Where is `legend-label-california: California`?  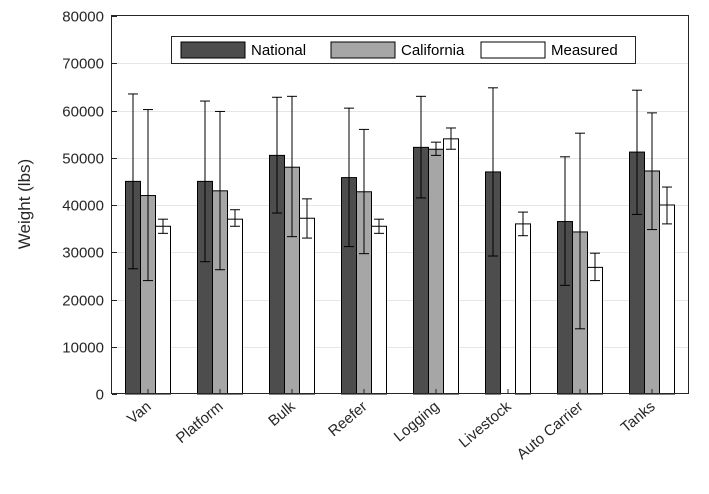 legend-label-california: California is located at coordinates (433, 50).